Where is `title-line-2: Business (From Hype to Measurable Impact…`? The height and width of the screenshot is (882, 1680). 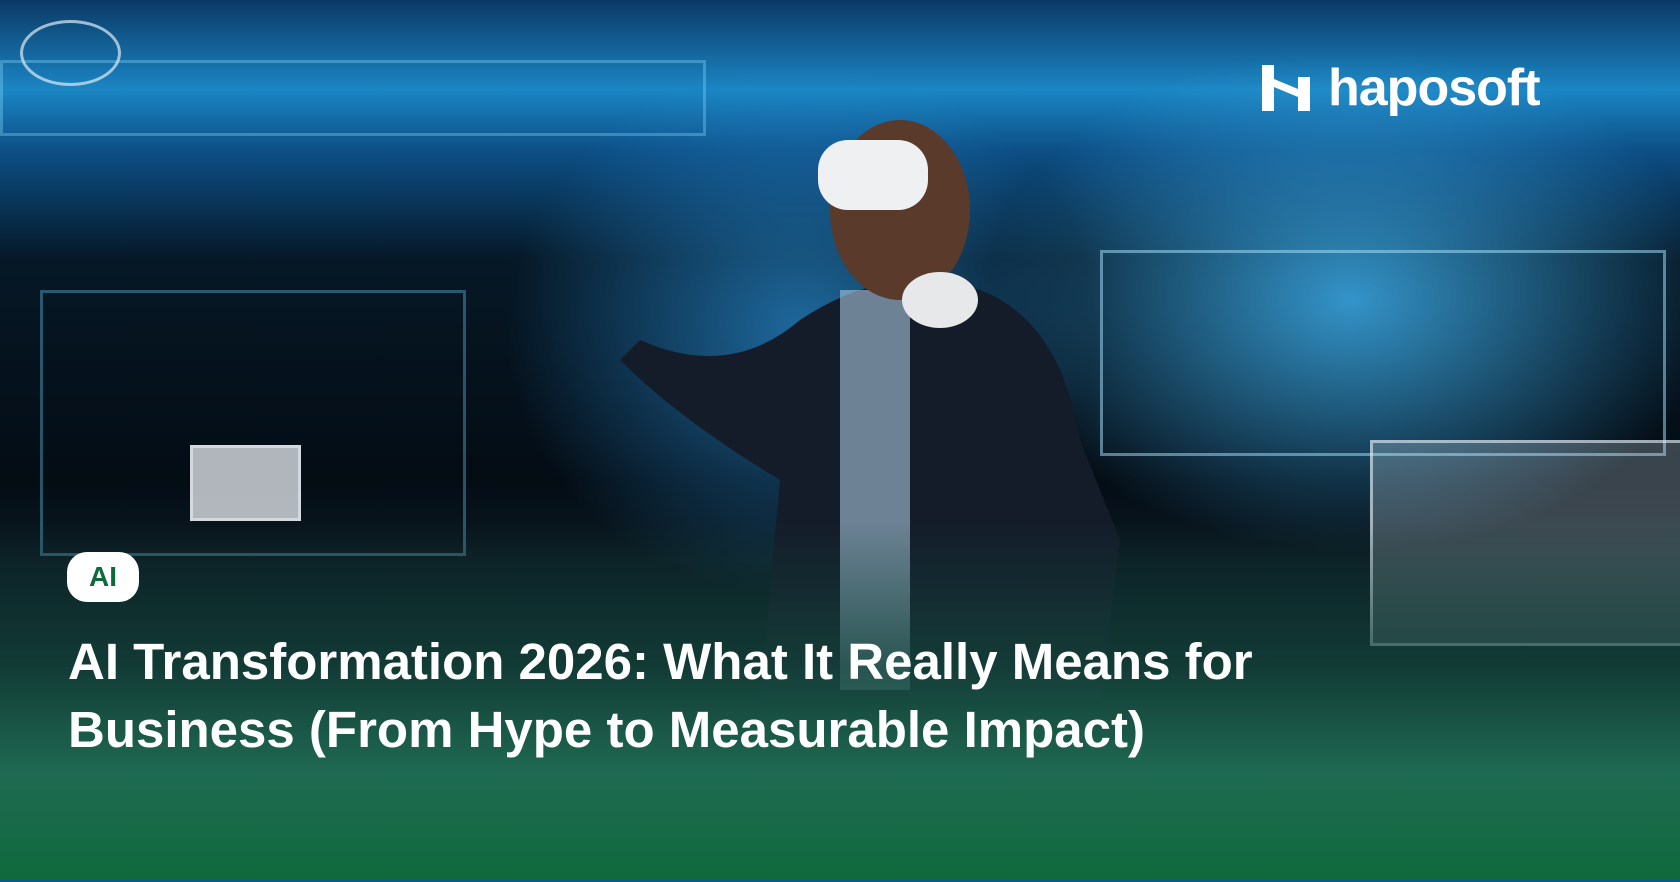
title-line-2: Business (From Hype to Measurable Impact… is located at coordinates (606, 729).